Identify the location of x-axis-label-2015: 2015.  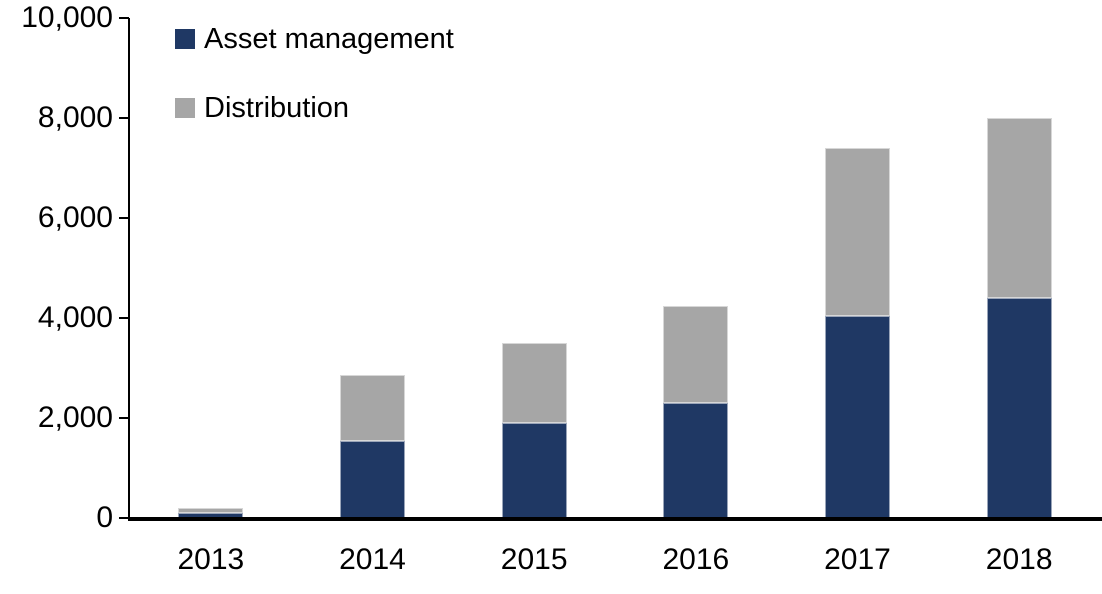
(534, 559).